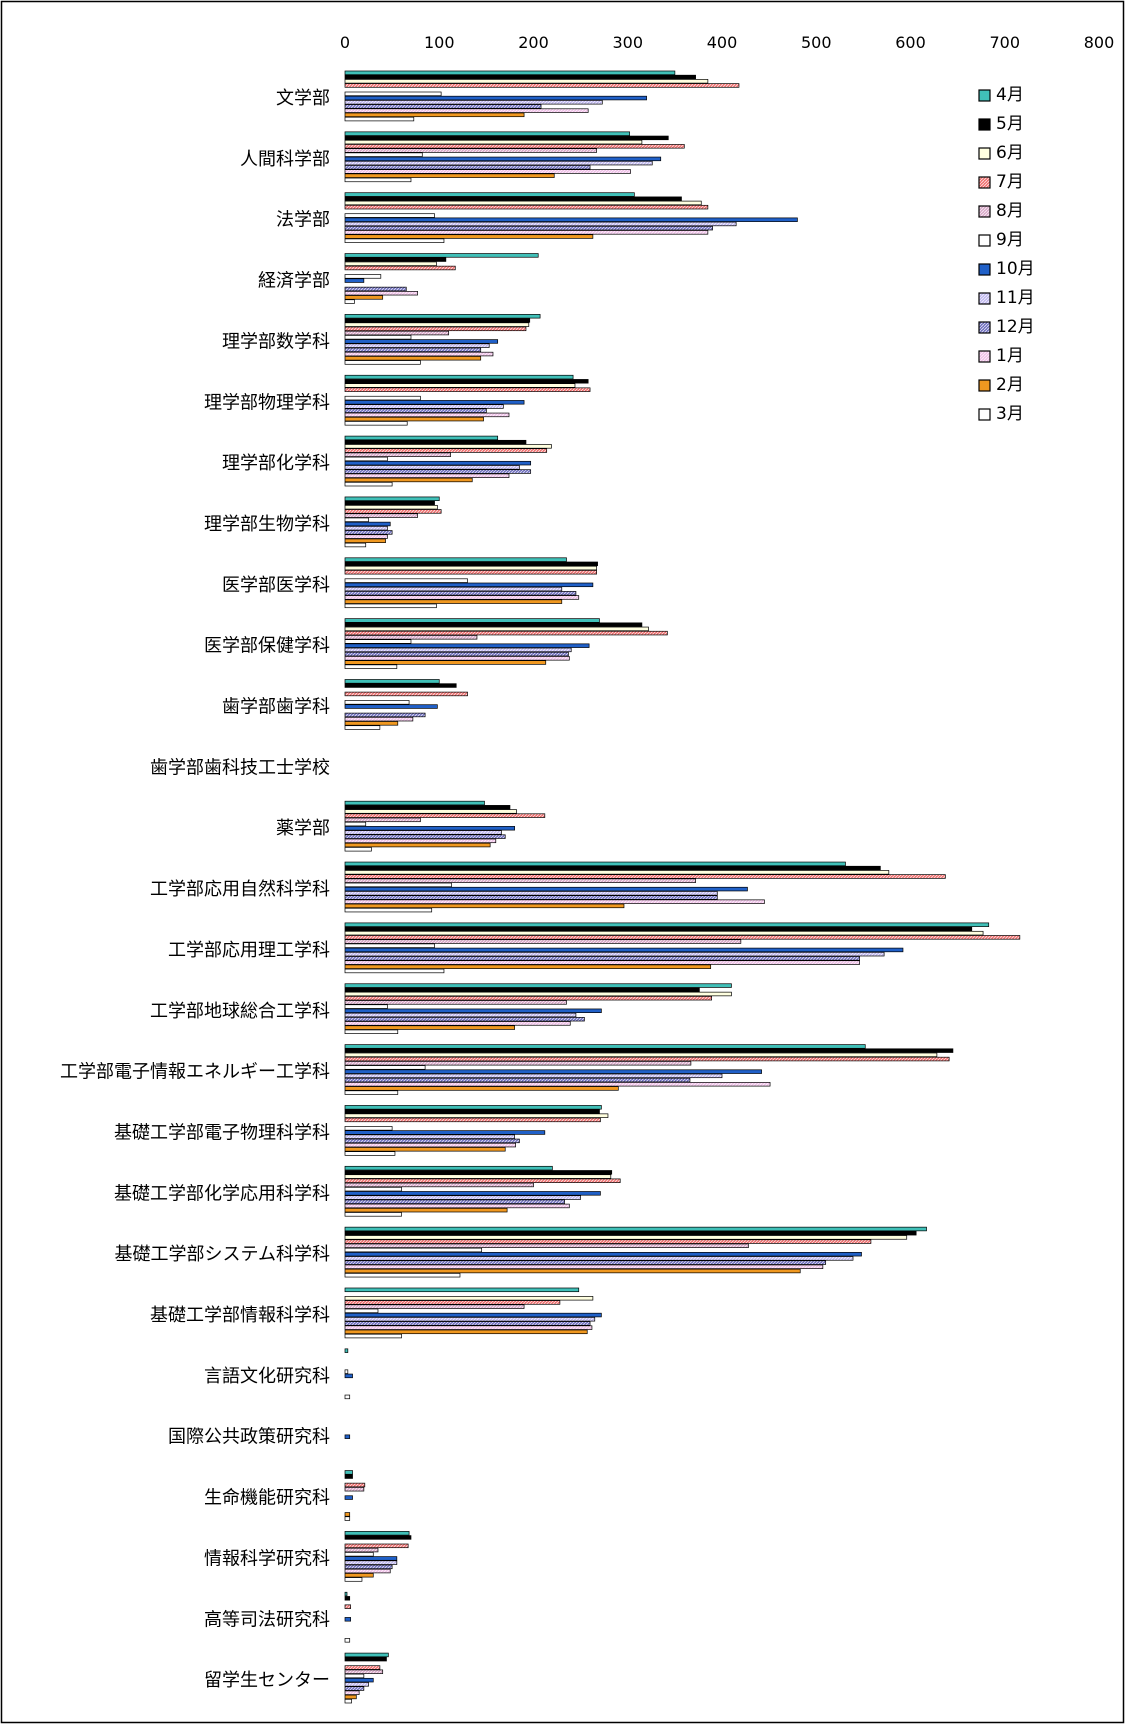  I want to click on category-label: 医学部保健学科, so click(267, 646).